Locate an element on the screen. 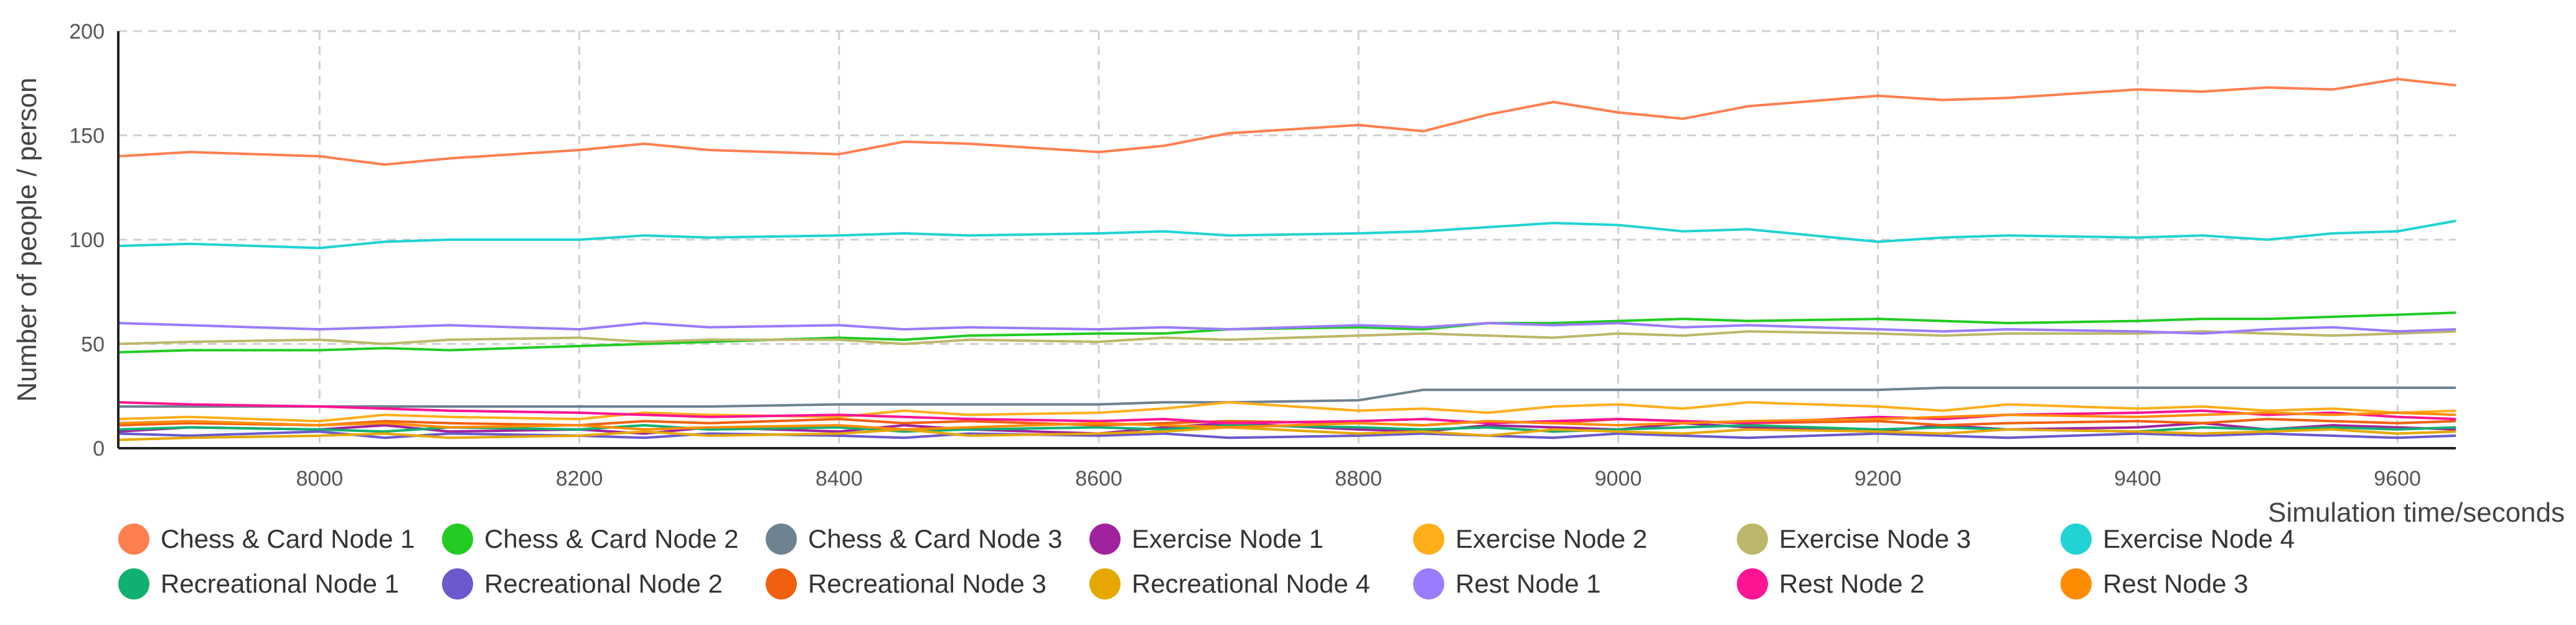  legend-item: Recreational Node 1 is located at coordinates (280, 583).